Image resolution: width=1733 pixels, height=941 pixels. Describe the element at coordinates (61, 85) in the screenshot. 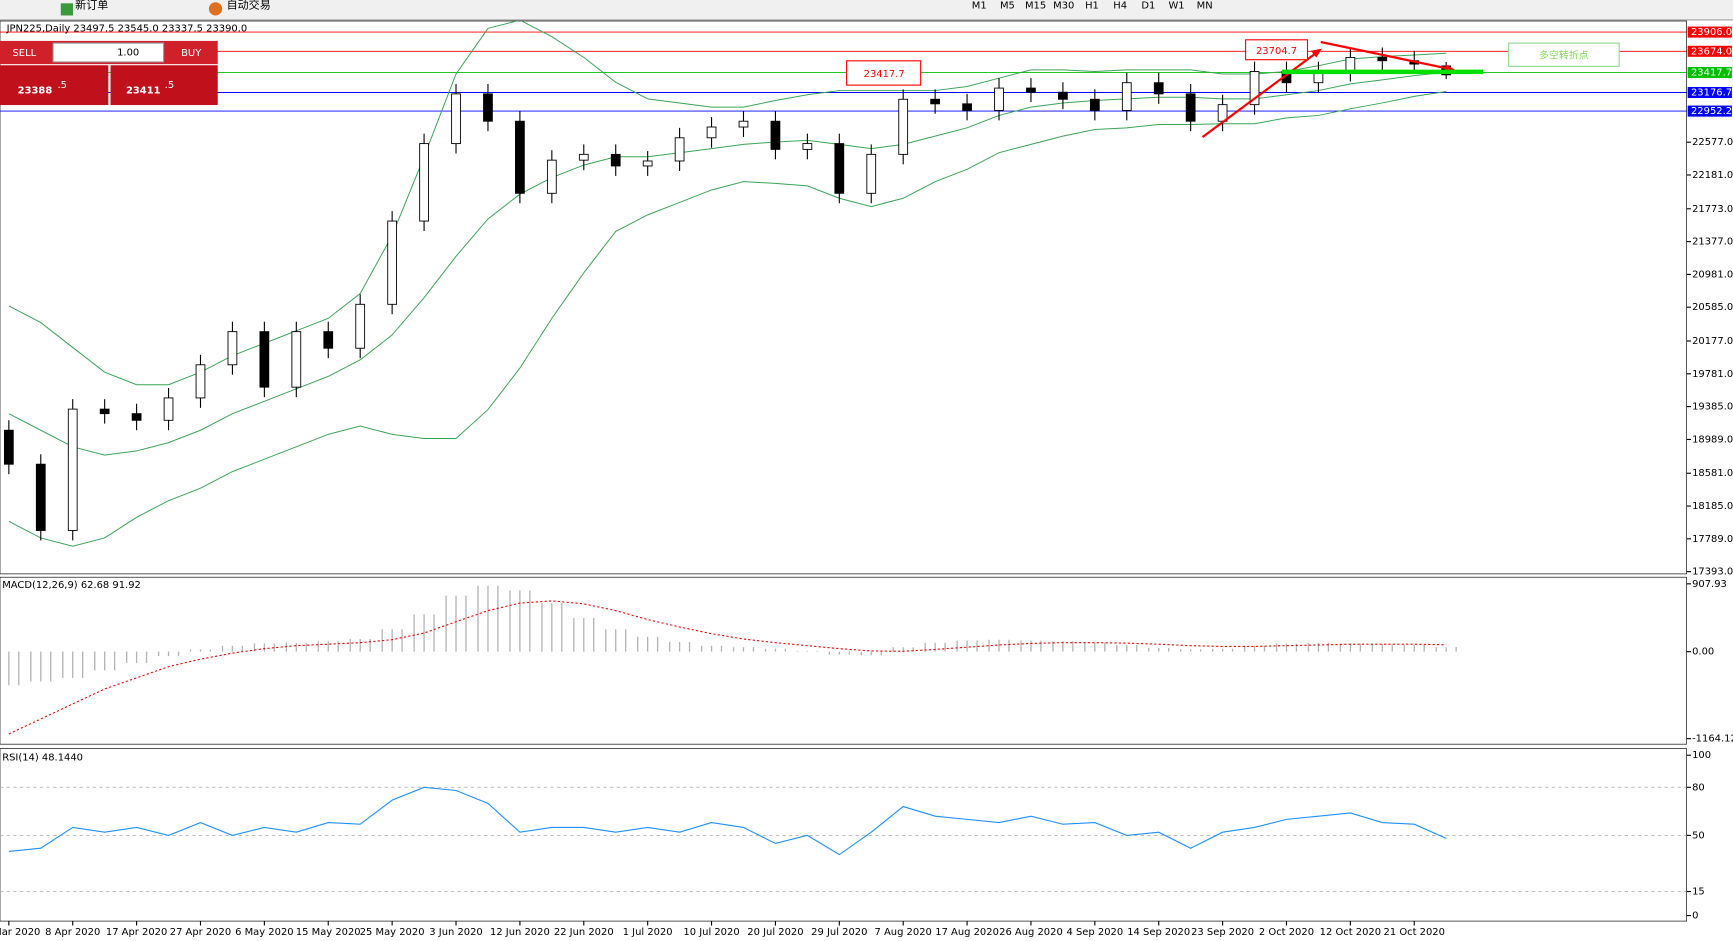

I see `bid-fraction: .5` at that location.